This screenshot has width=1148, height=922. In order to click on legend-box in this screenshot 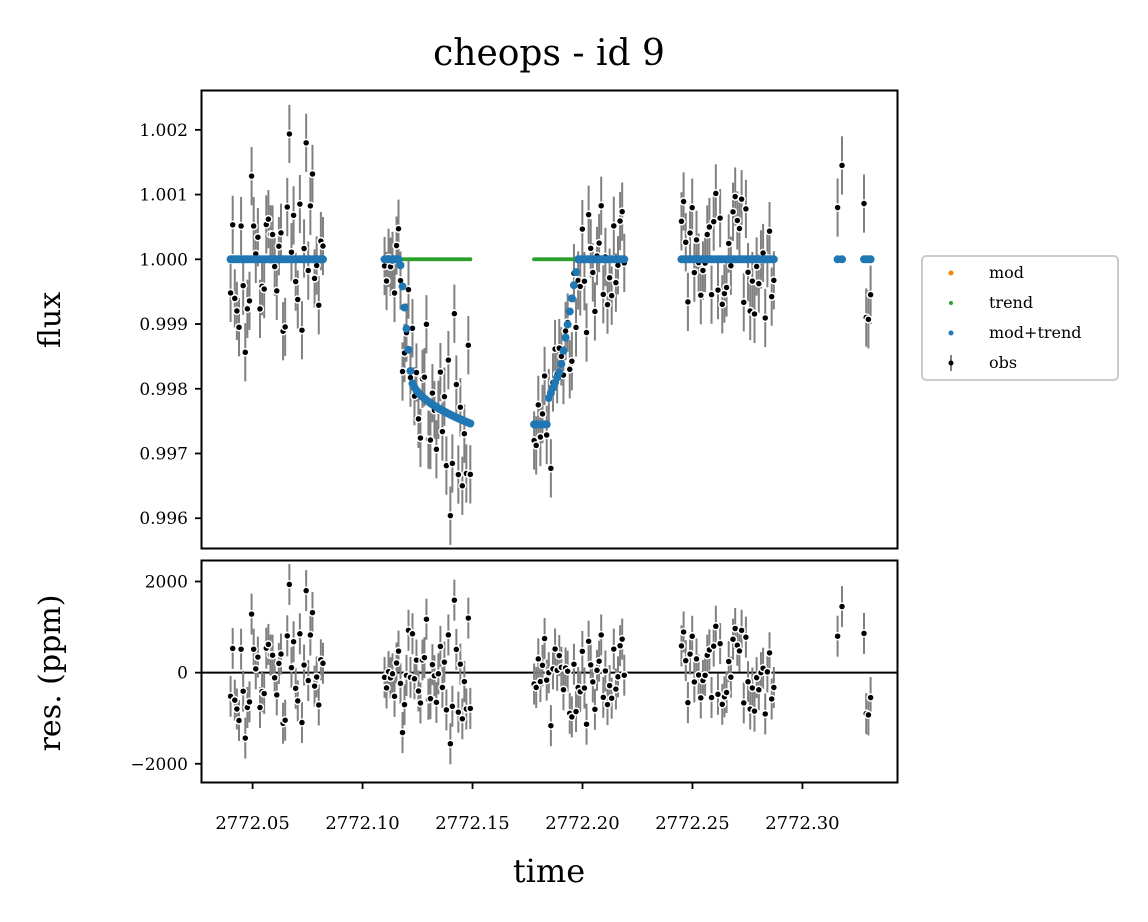, I will do `click(1020, 318)`.